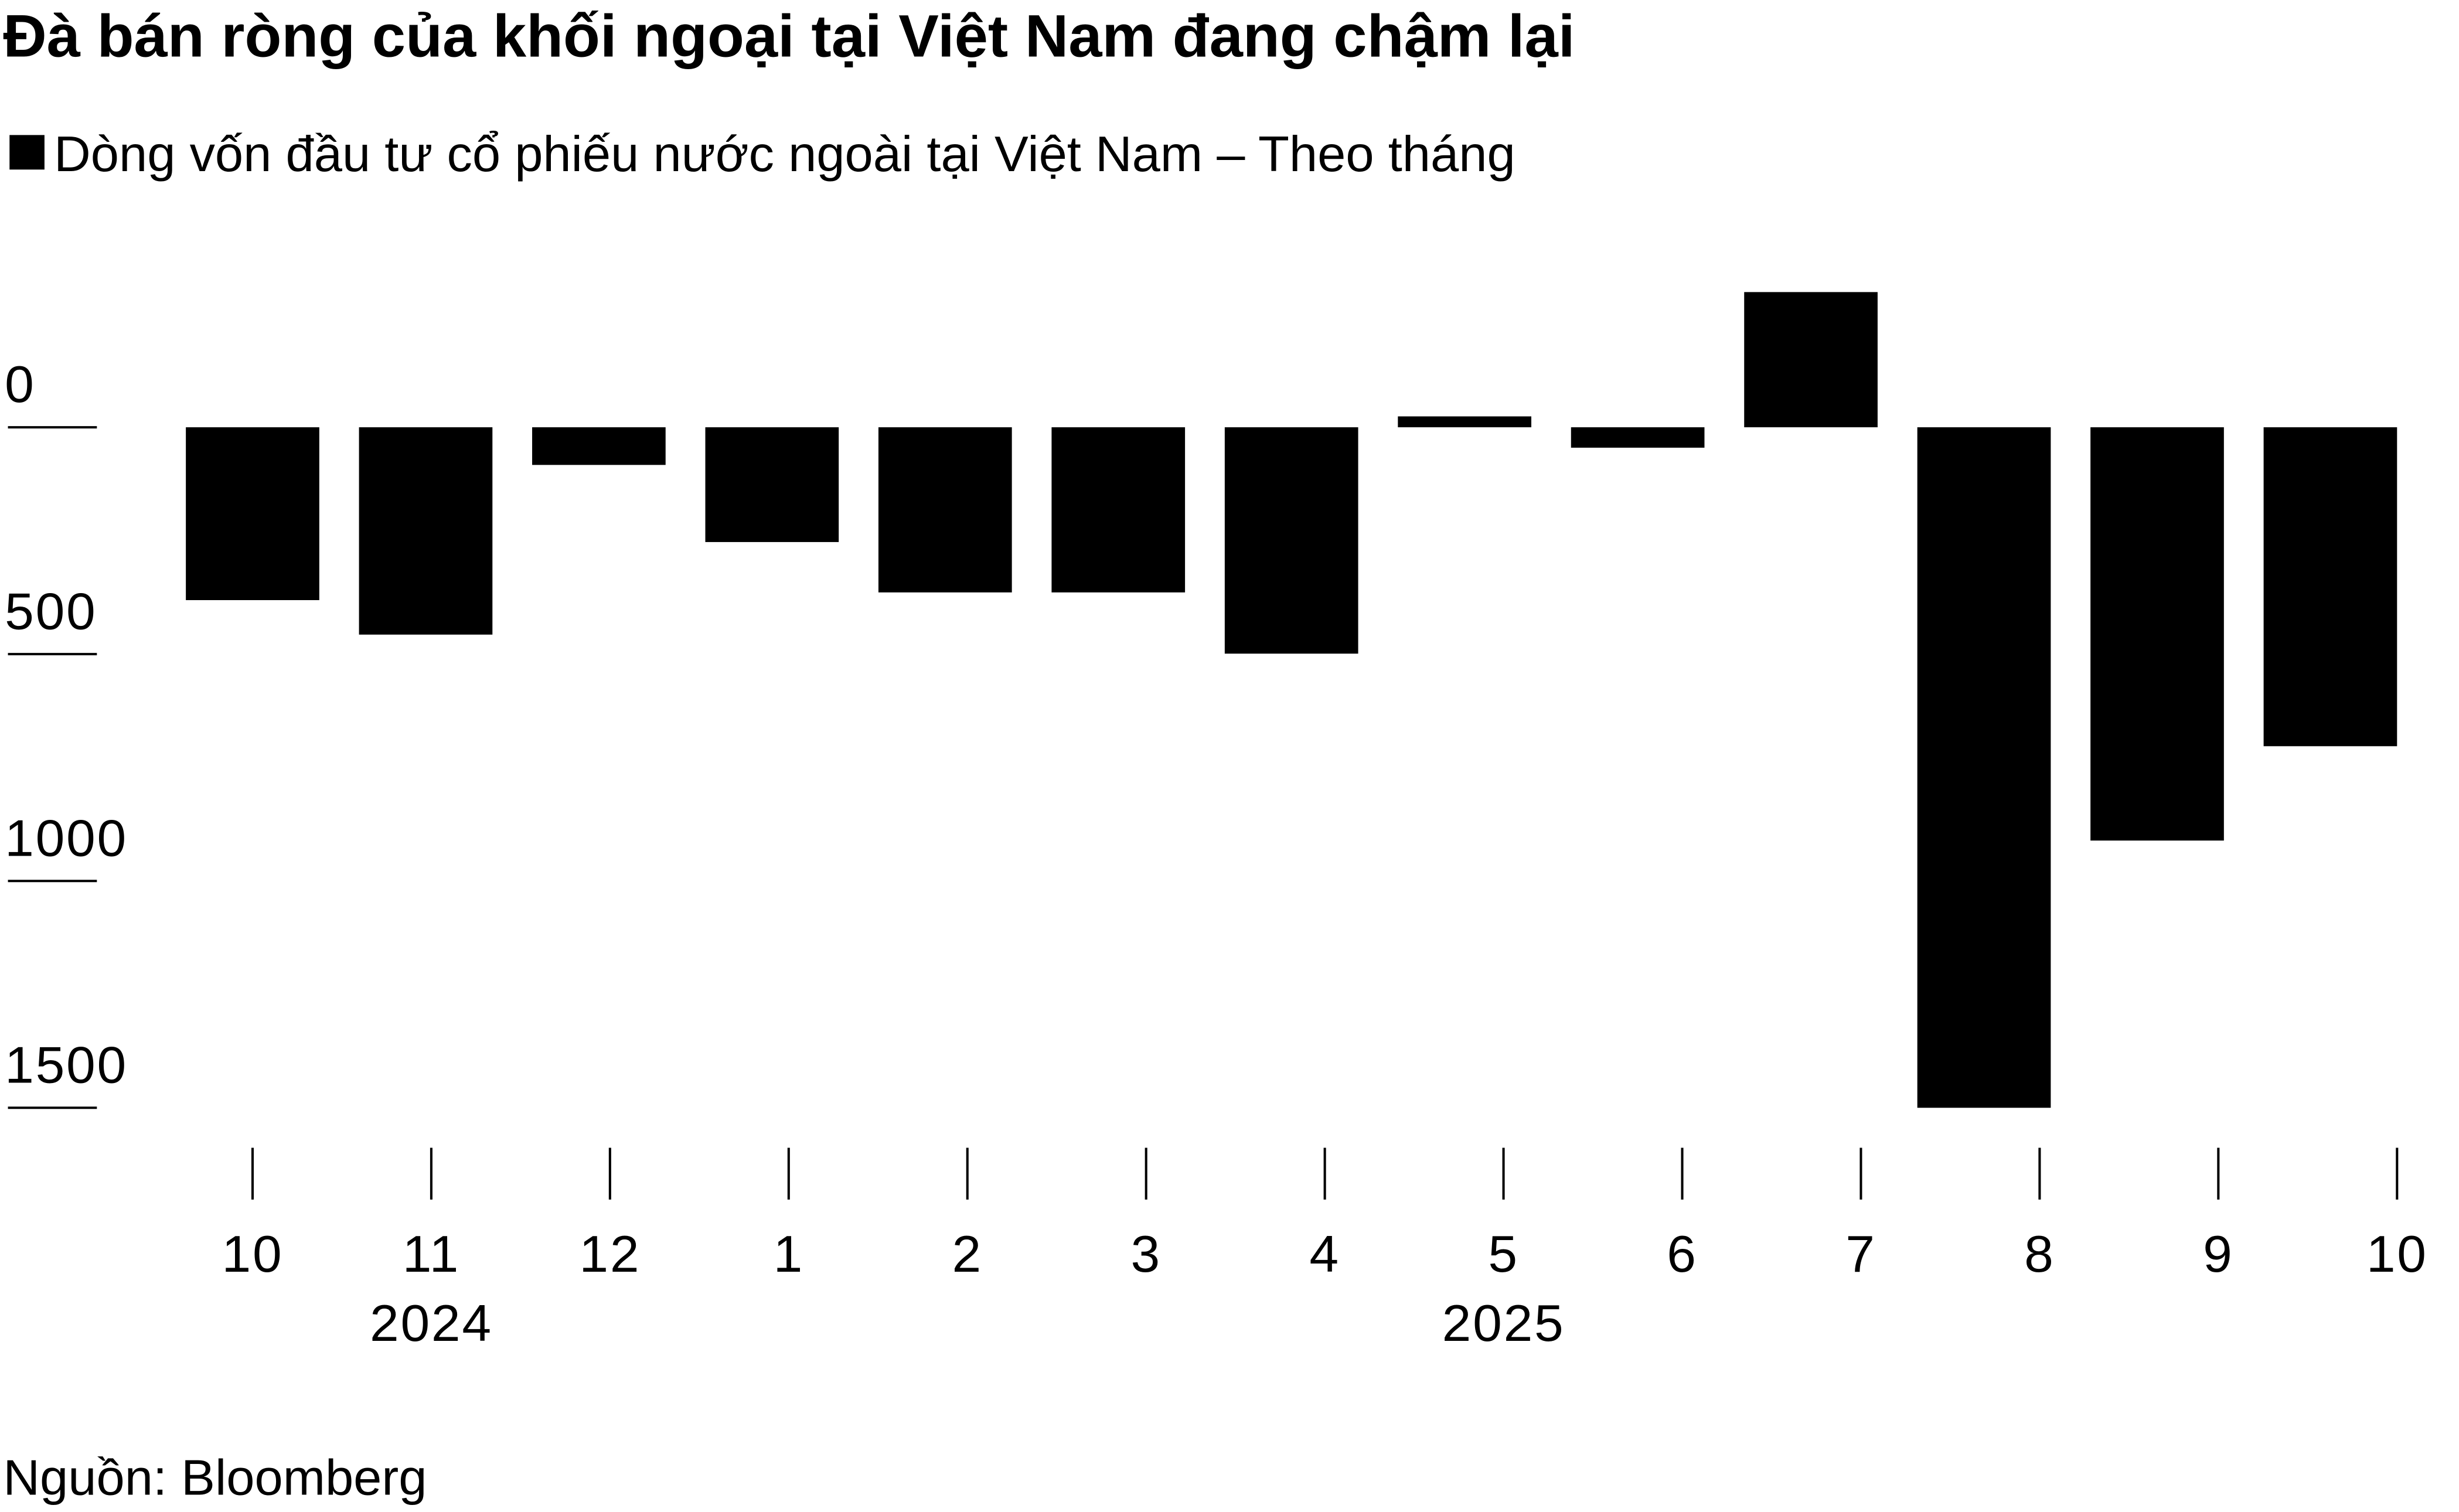 This screenshot has width=2459, height=1512. What do you see at coordinates (51, 611) in the screenshot?
I see `y-tick-label: 500` at bounding box center [51, 611].